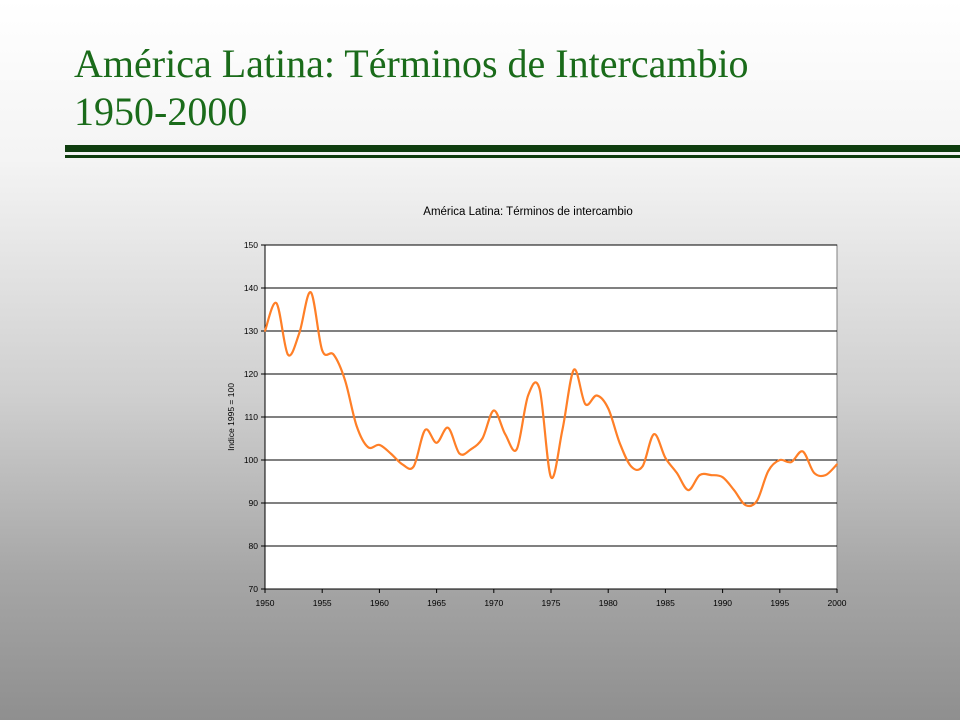  What do you see at coordinates (779, 603) in the screenshot?
I see `x-tick-label: 1995` at bounding box center [779, 603].